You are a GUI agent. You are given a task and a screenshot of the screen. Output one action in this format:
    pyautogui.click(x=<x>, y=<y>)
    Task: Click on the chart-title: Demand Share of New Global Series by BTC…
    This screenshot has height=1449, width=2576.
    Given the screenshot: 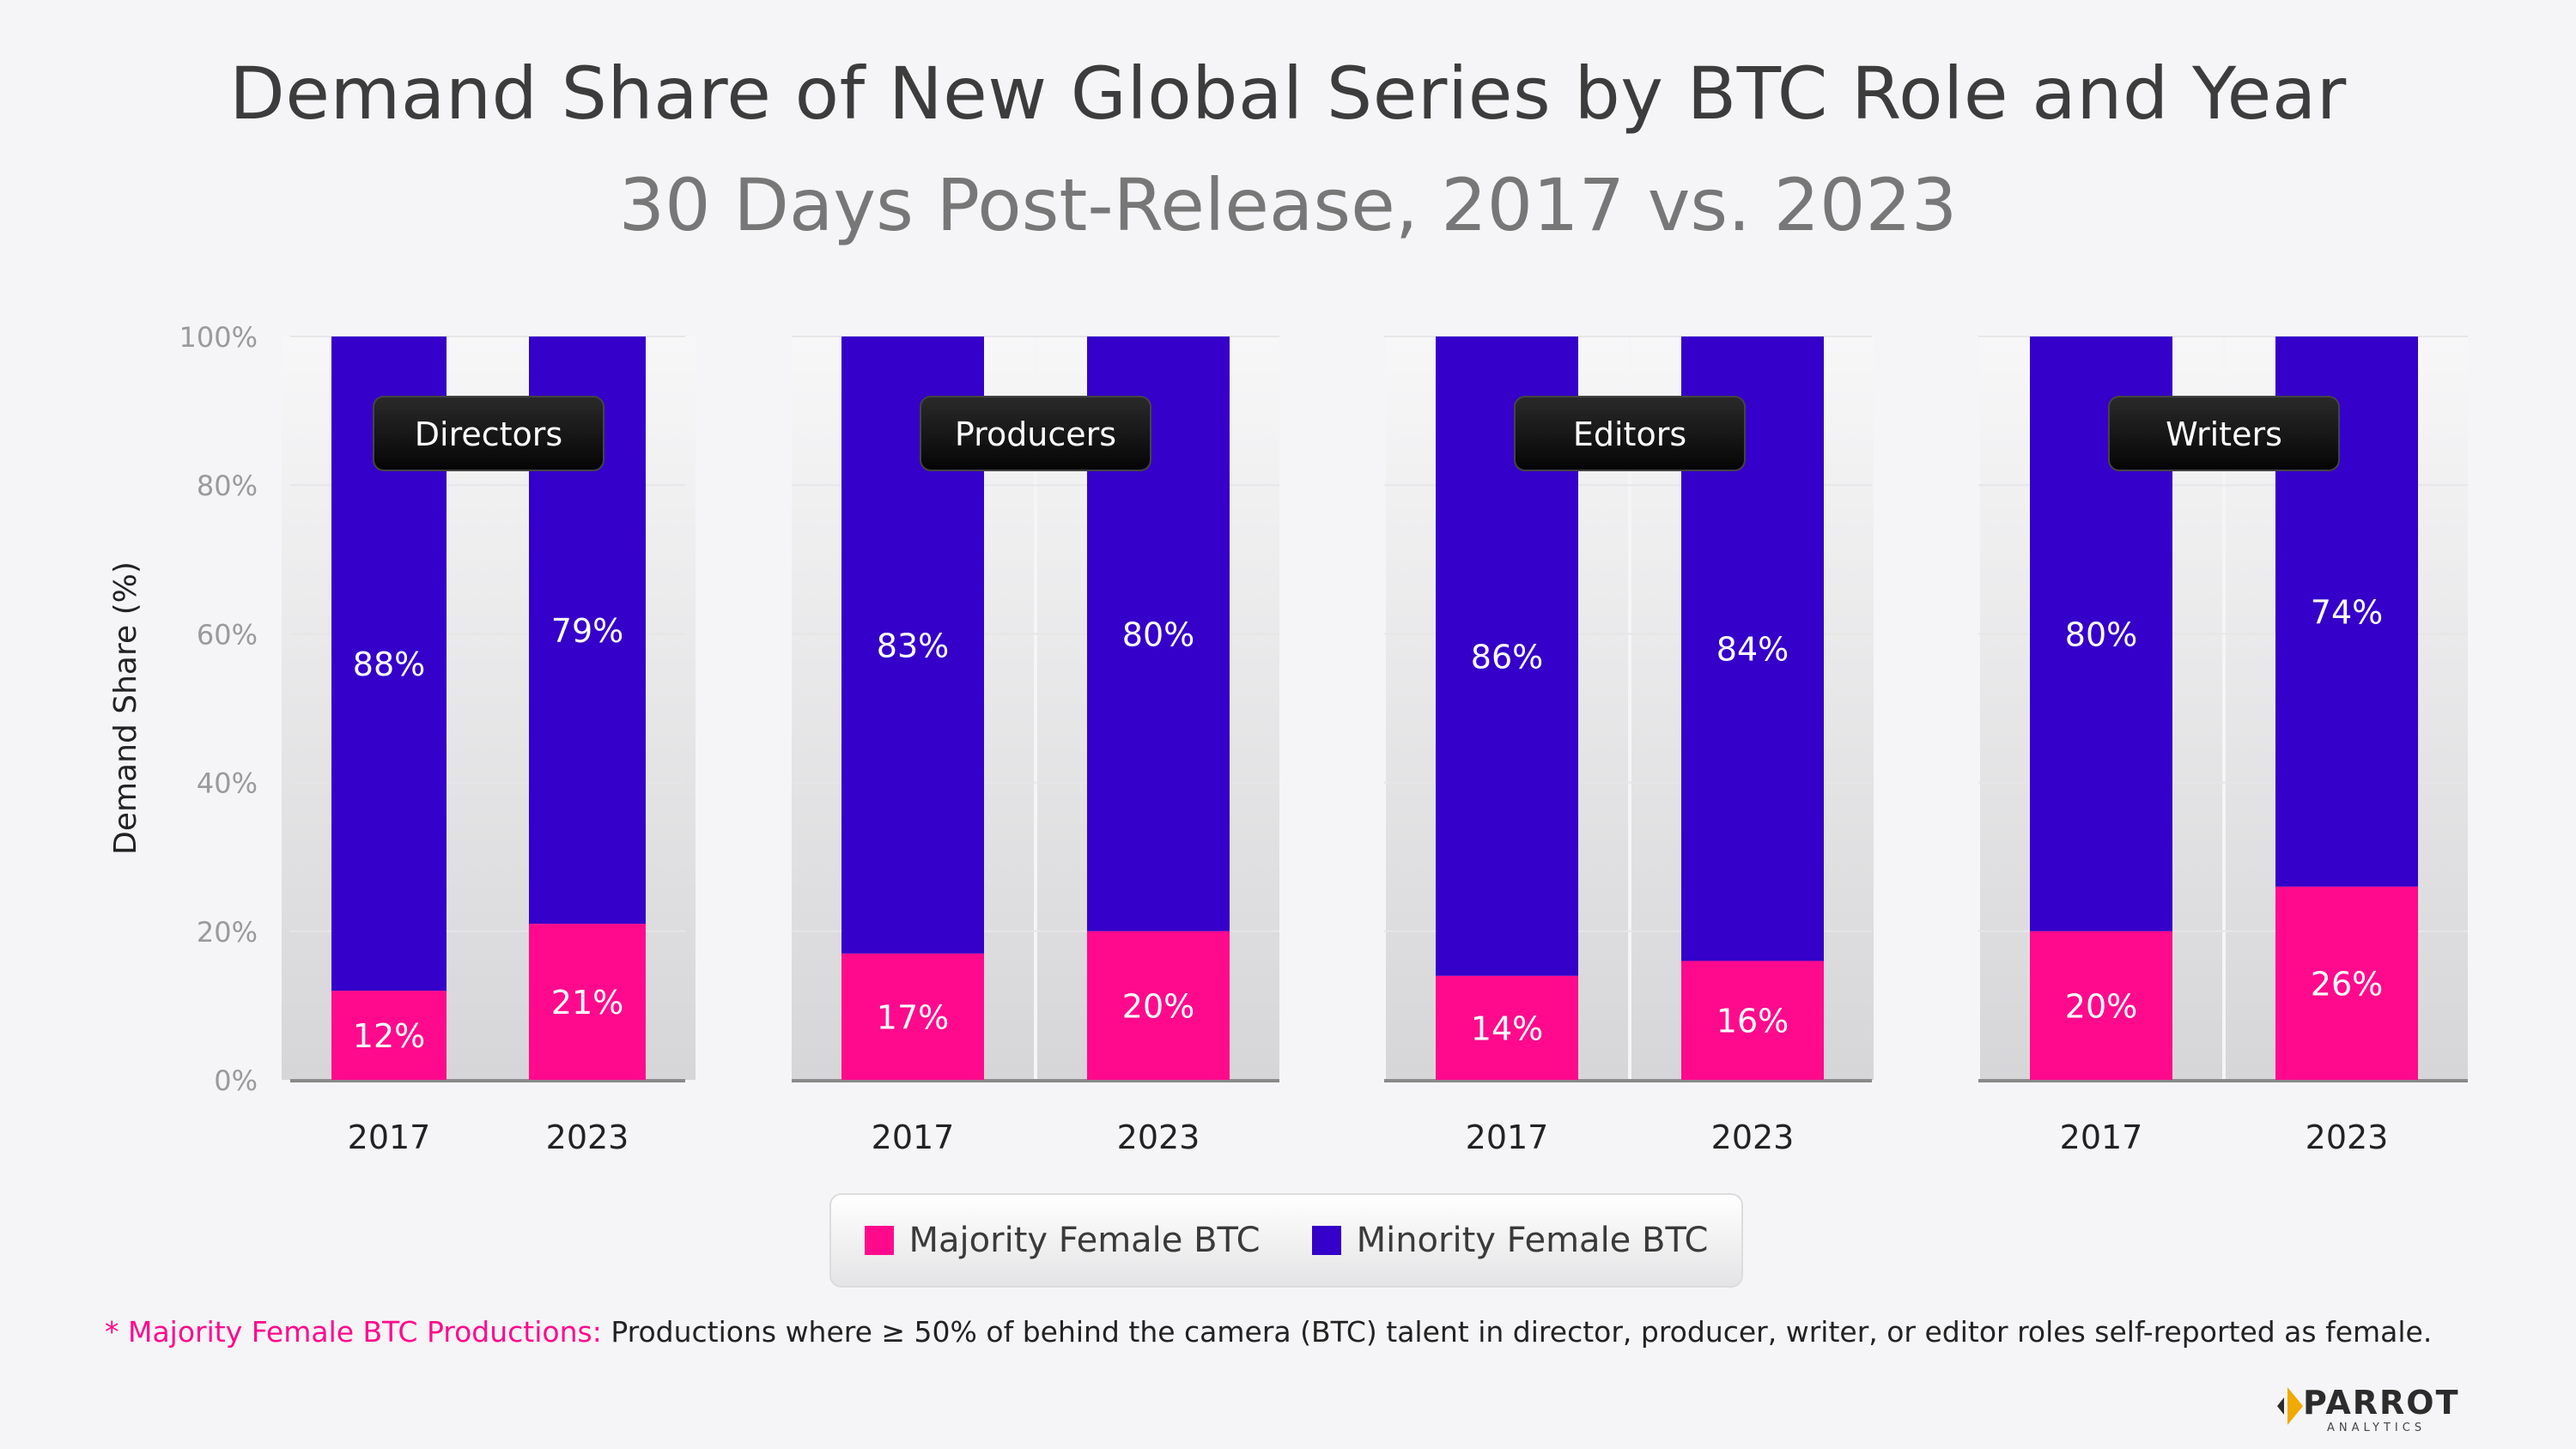 What is the action you would take?
    pyautogui.click(x=1288, y=94)
    